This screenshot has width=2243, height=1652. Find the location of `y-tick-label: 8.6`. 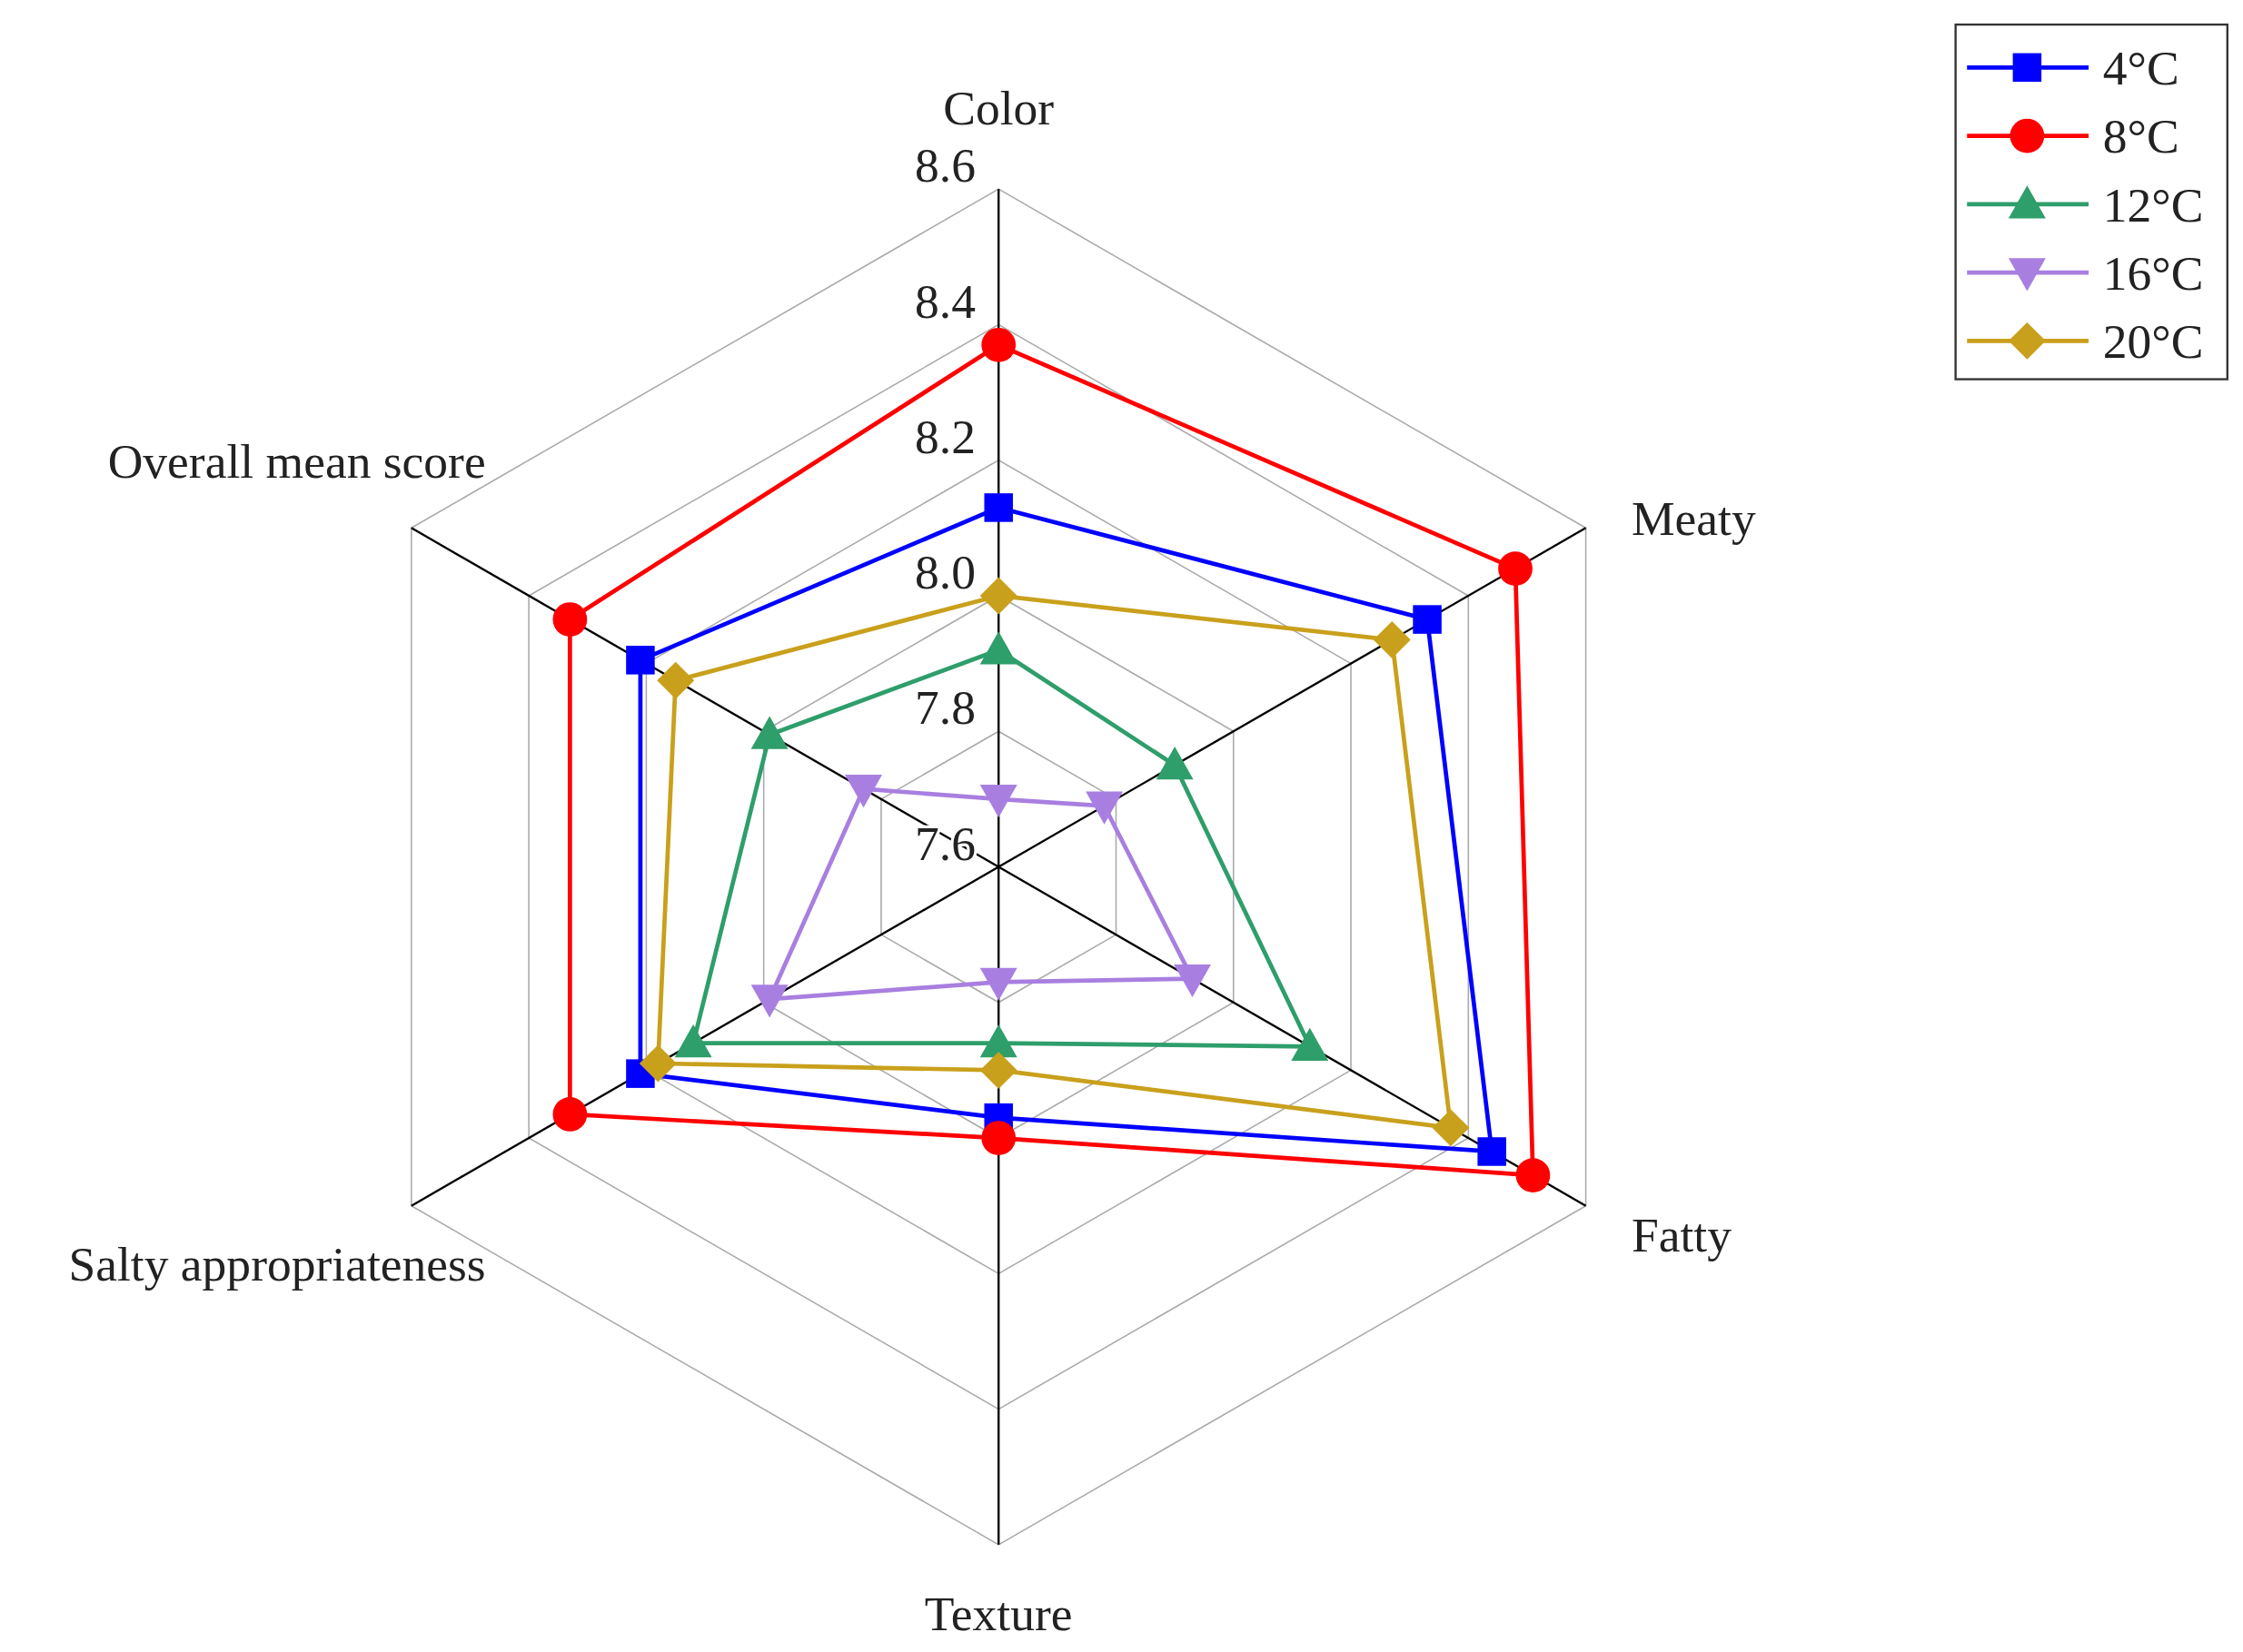

y-tick-label: 8.6 is located at coordinates (946, 165).